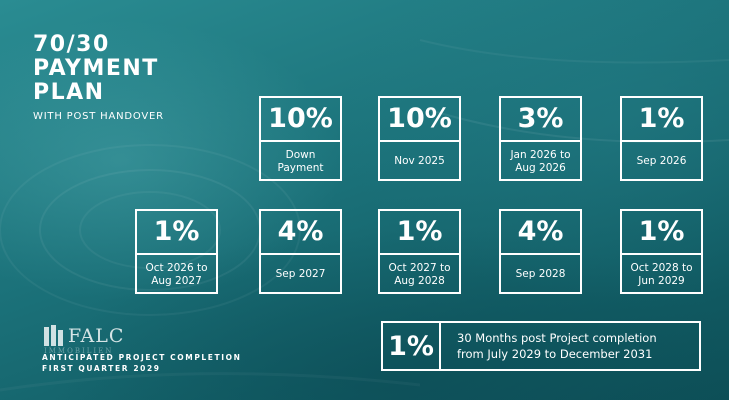 The image size is (729, 400). I want to click on installment-label: Nov 2025, so click(419, 161).